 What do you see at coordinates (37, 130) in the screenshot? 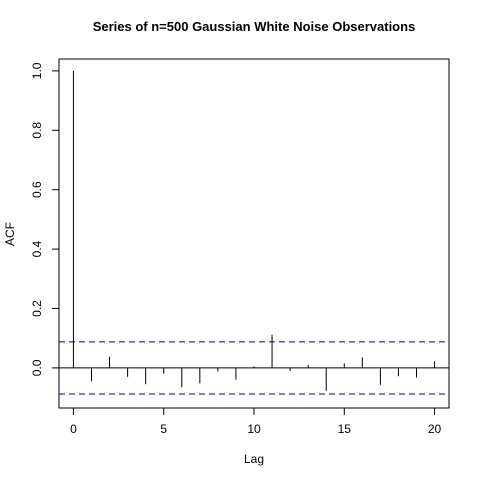
I see `y-tick-label-4: 0.8` at bounding box center [37, 130].